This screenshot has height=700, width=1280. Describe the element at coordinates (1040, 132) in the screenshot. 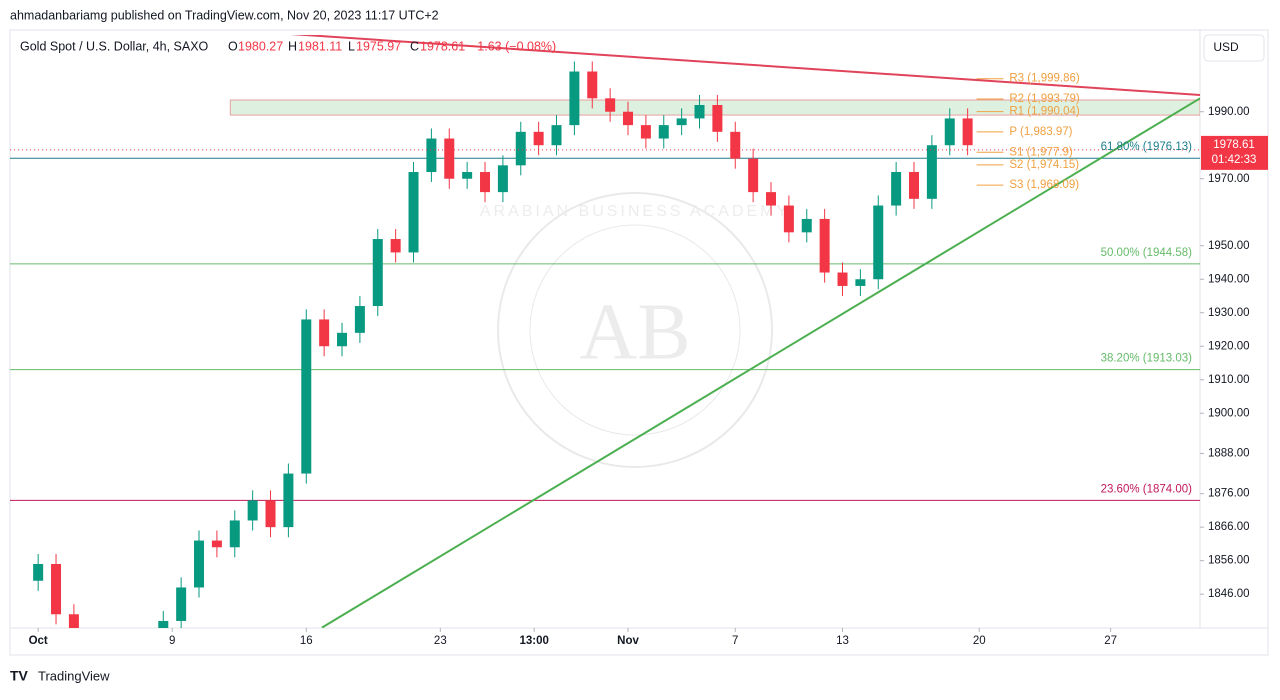

I see `pivot-label: P (1,983.97)` at that location.